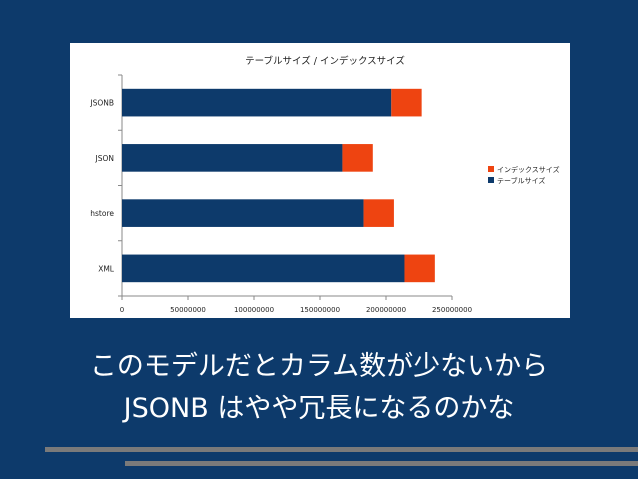 Image resolution: width=638 pixels, height=479 pixels. I want to click on chart-title: テーブルサイズ / インデックスサイズ, so click(325, 61).